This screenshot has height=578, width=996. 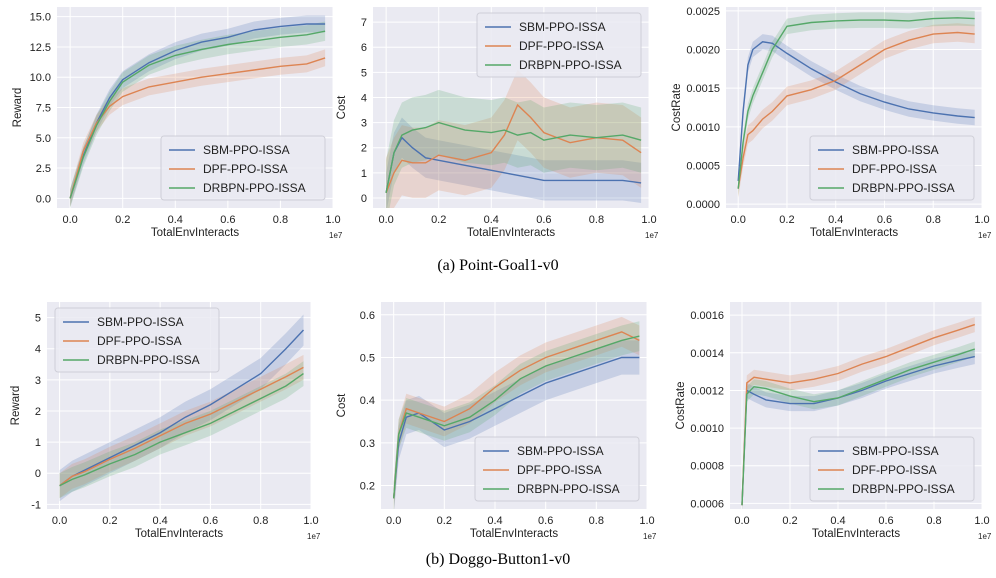 What do you see at coordinates (707, 467) in the screenshot?
I see `y-tick-label: 0.0008` at bounding box center [707, 467].